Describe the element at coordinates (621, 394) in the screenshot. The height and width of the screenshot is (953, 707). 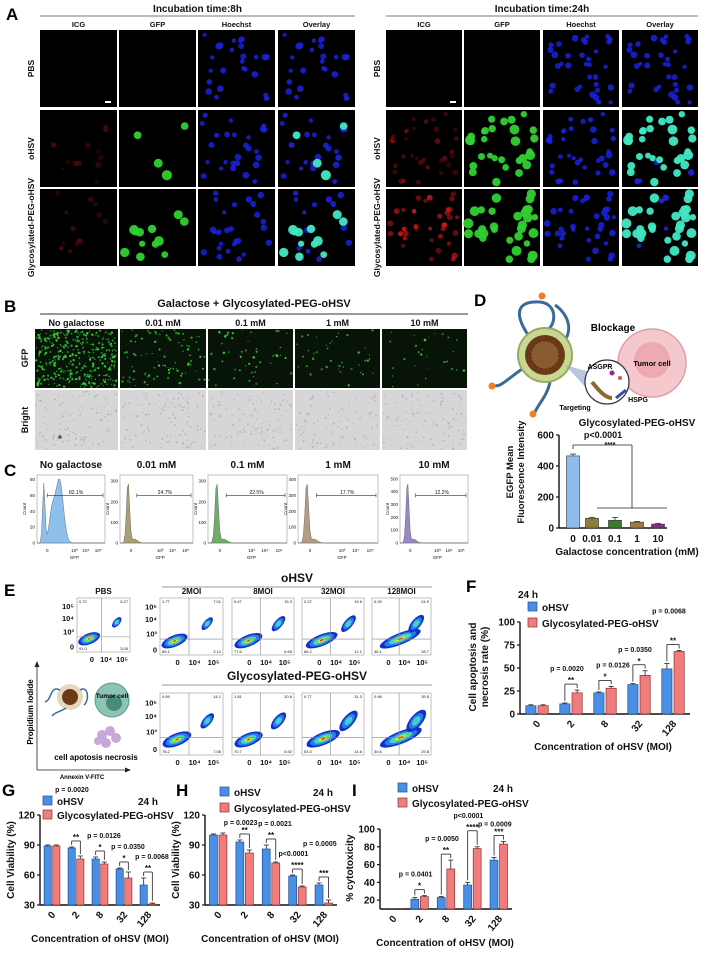
I see `hspg-icon` at that location.